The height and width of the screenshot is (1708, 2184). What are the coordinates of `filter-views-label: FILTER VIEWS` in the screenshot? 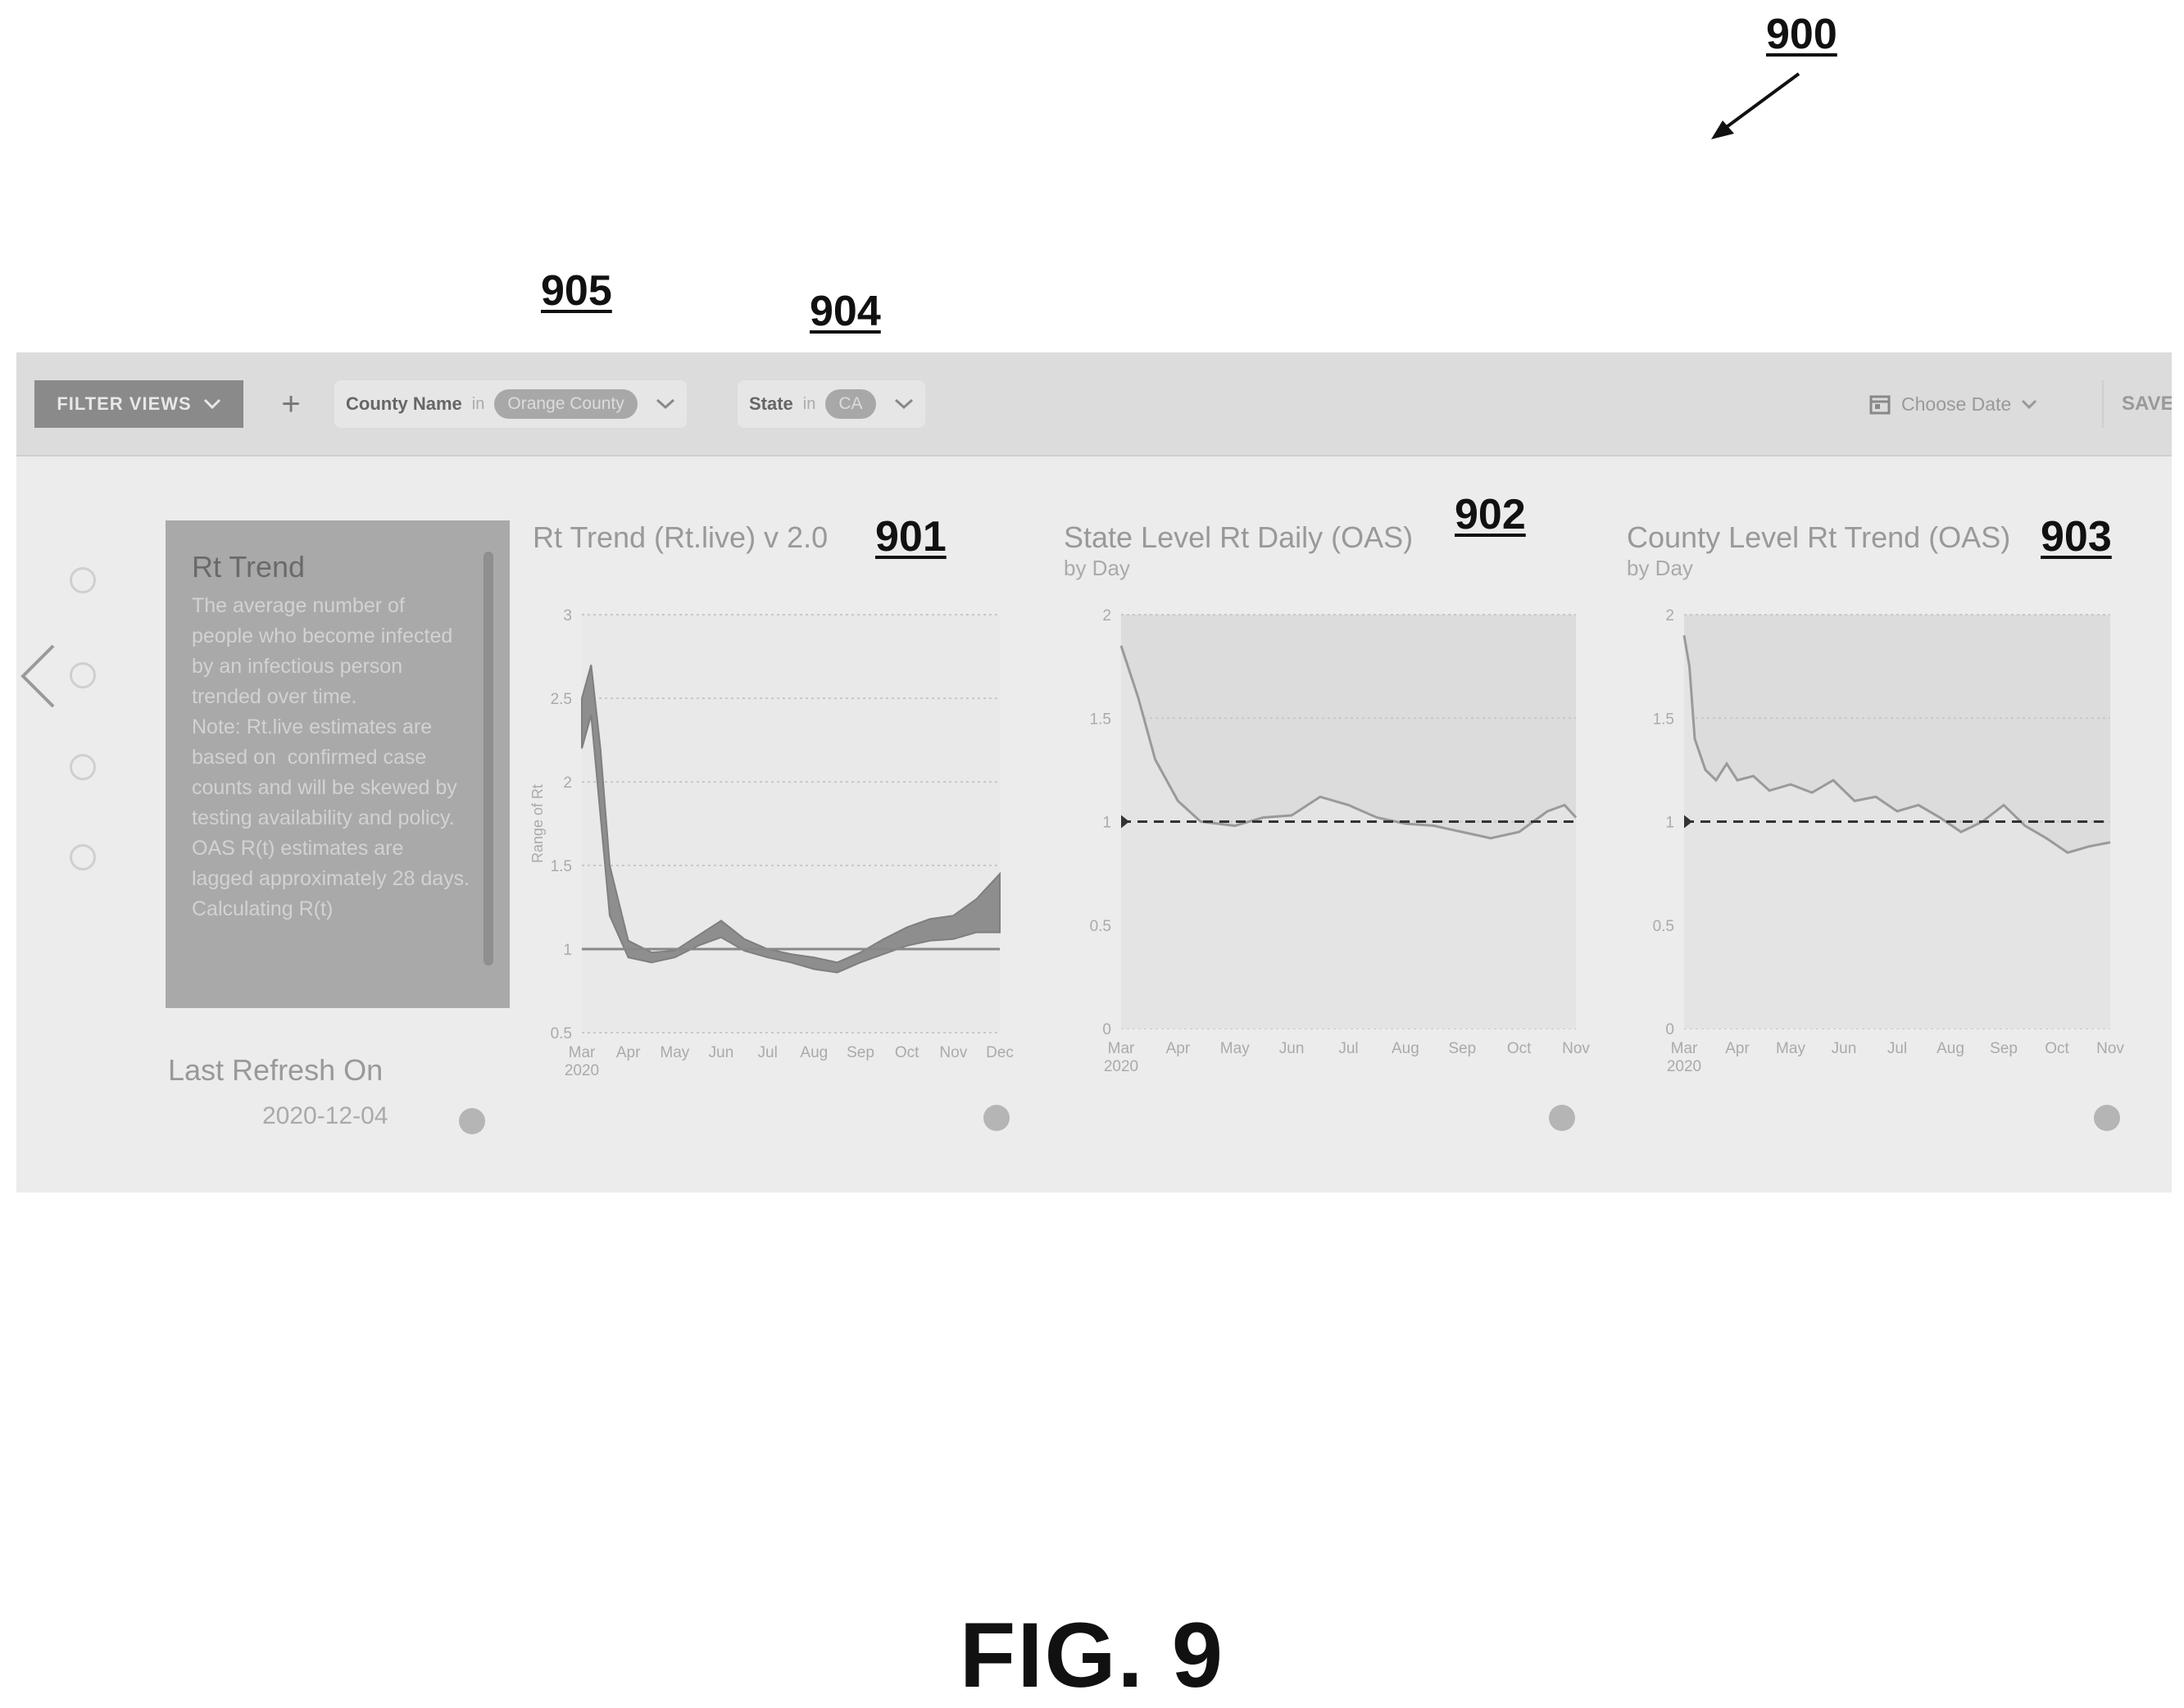 It's located at (124, 404).